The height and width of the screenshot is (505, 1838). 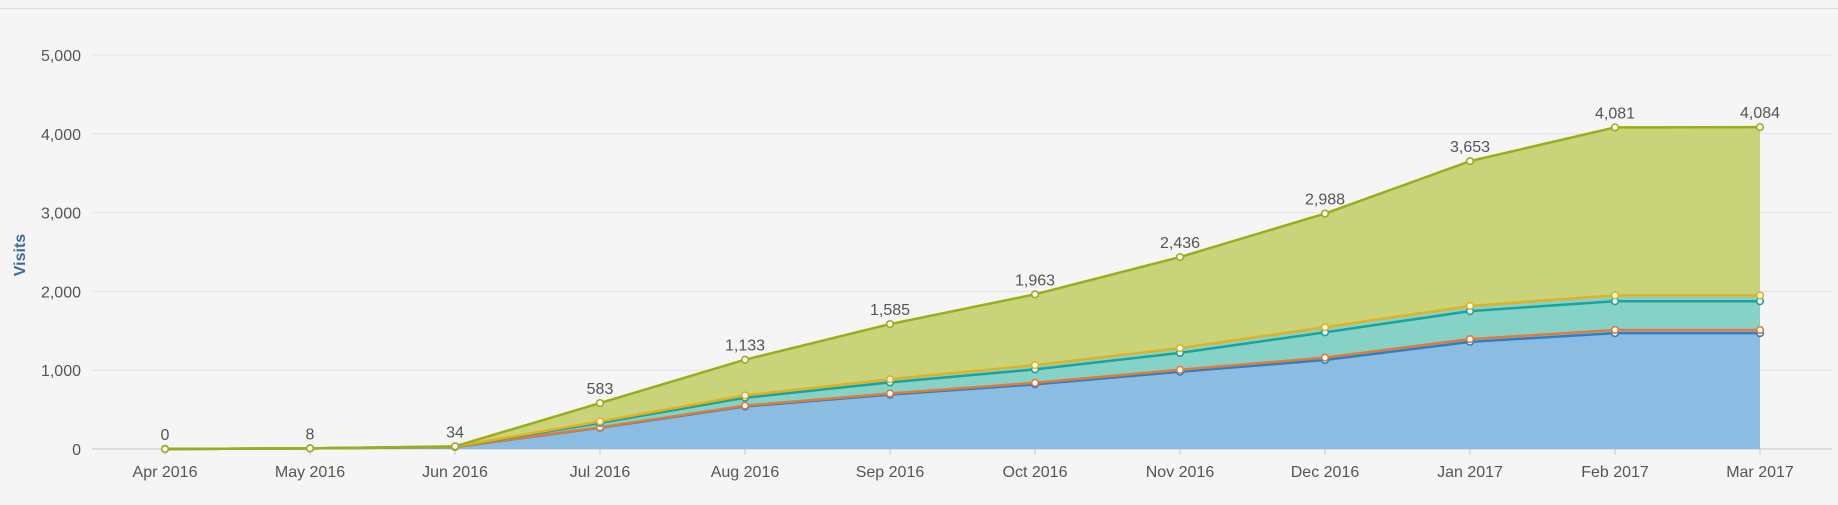 I want to click on y-tick-label: 4,000, so click(x=61, y=135).